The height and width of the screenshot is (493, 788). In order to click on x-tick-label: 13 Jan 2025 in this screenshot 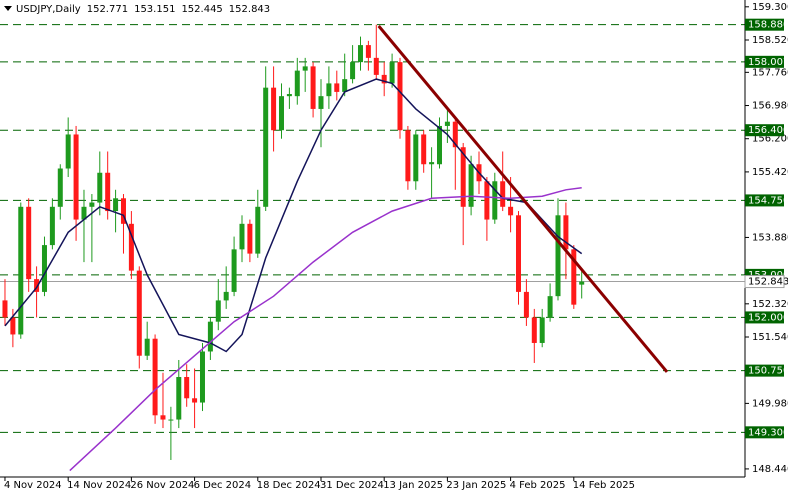, I will do `click(413, 485)`.